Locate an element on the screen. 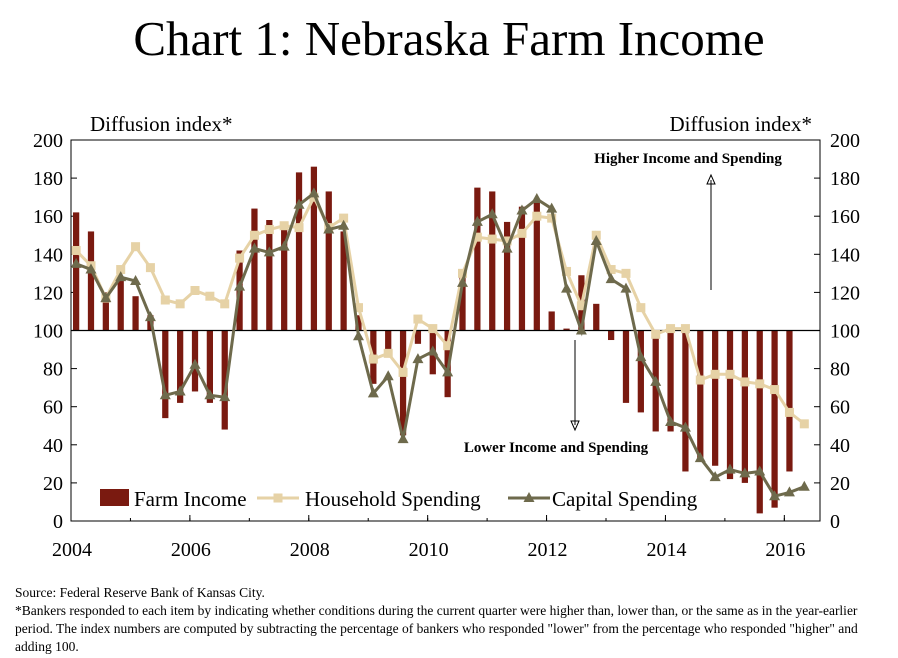 The height and width of the screenshot is (658, 898). right-axis-label: Diffusion index* is located at coordinates (740, 124).